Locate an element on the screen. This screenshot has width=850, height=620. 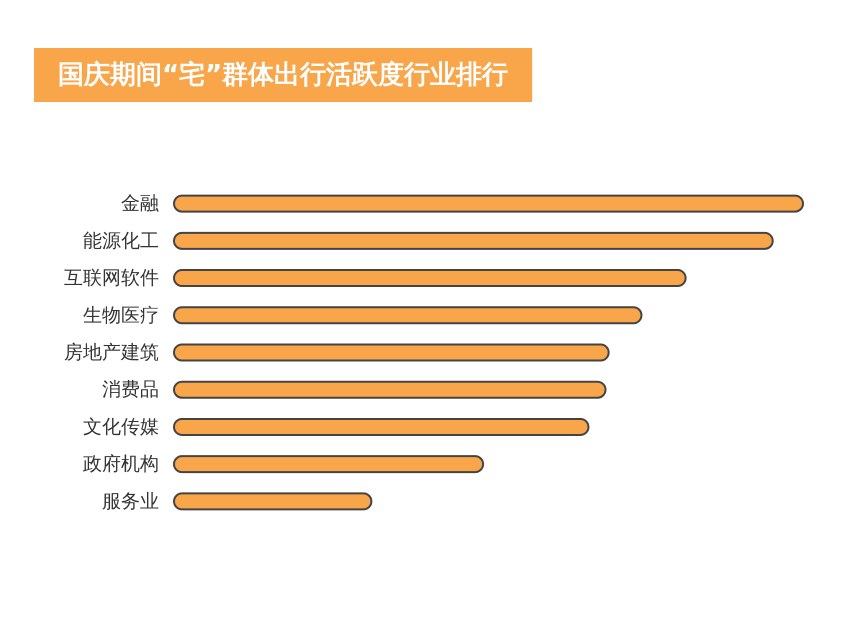
y-tick-label: 文化传媒 is located at coordinates (121, 427).